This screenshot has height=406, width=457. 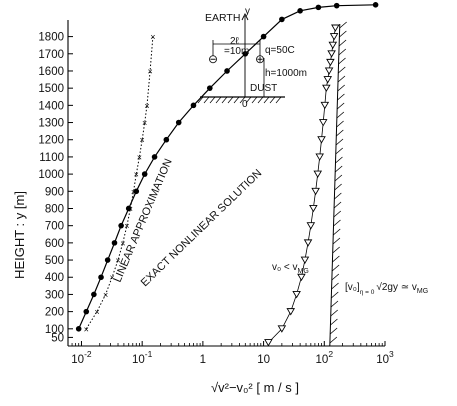 What do you see at coordinates (51, 72) in the screenshot?
I see `y-tick-label: 1600` at bounding box center [51, 72].